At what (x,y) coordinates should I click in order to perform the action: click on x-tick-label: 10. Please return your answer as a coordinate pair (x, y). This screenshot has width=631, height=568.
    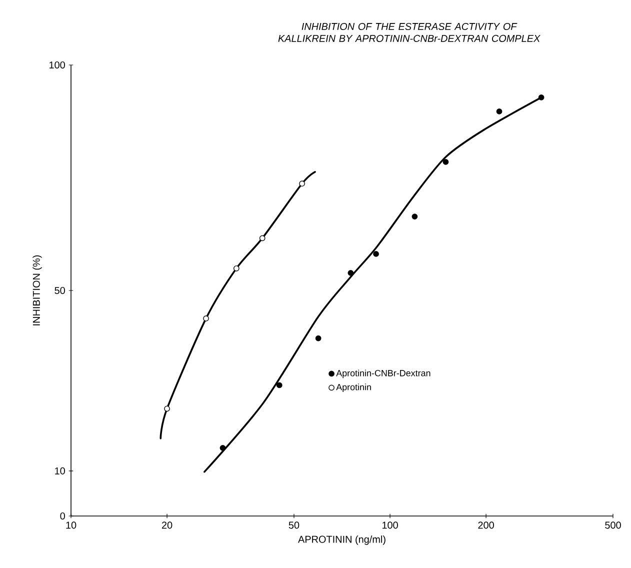
    Looking at the image, I should click on (71, 525).